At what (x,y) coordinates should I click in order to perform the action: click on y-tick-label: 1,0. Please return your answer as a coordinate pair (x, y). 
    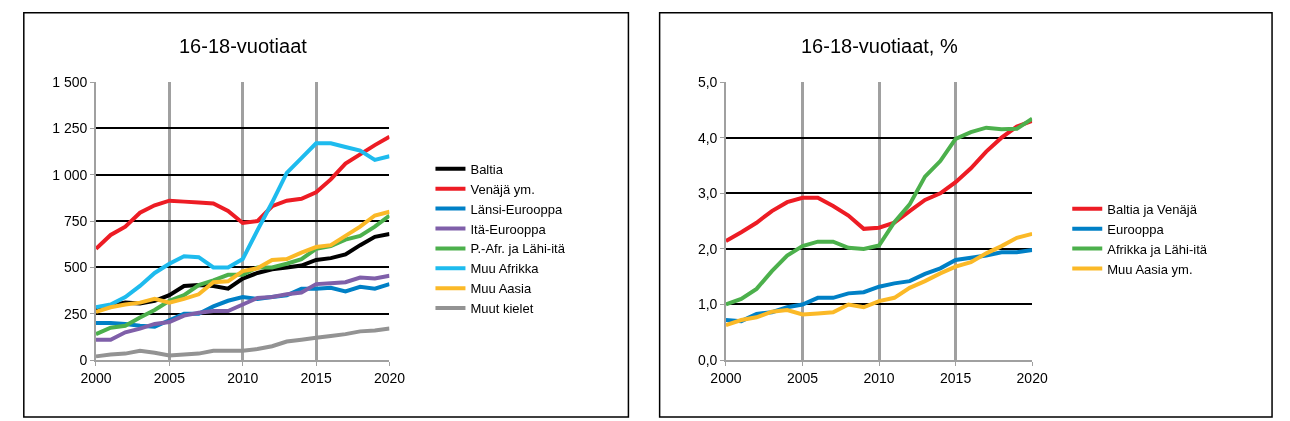
    Looking at the image, I should click on (707, 304).